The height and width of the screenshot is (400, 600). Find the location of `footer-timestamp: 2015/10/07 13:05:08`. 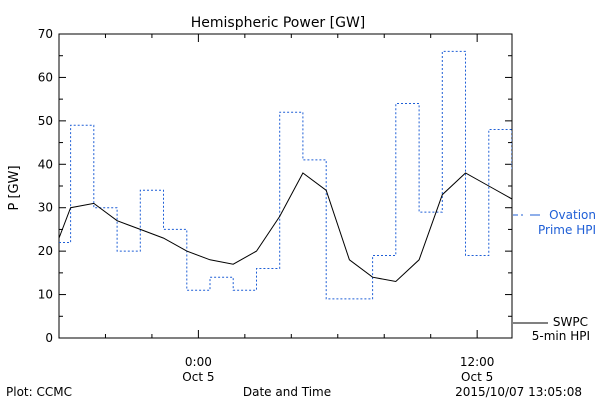

footer-timestamp: 2015/10/07 13:05:08 is located at coordinates (518, 392).